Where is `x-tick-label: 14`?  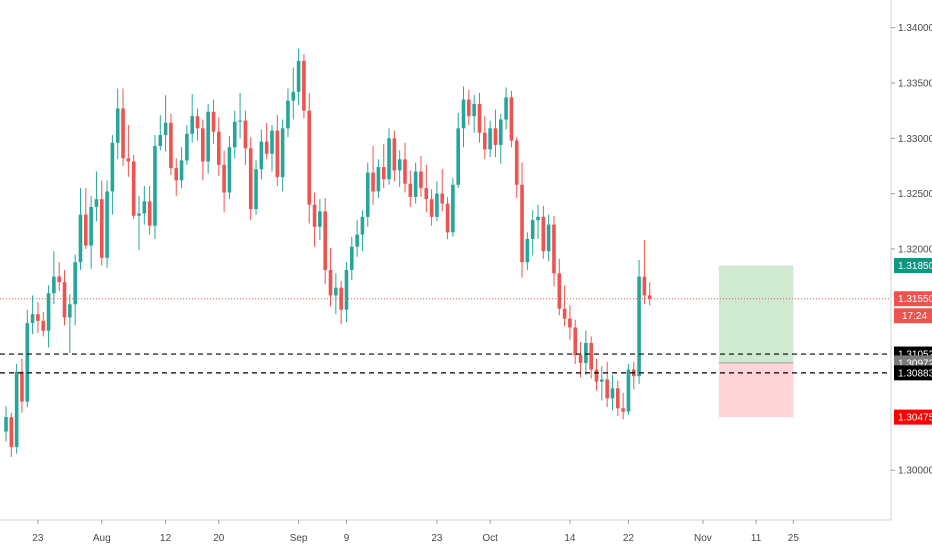
x-tick-label: 14 is located at coordinates (570, 538).